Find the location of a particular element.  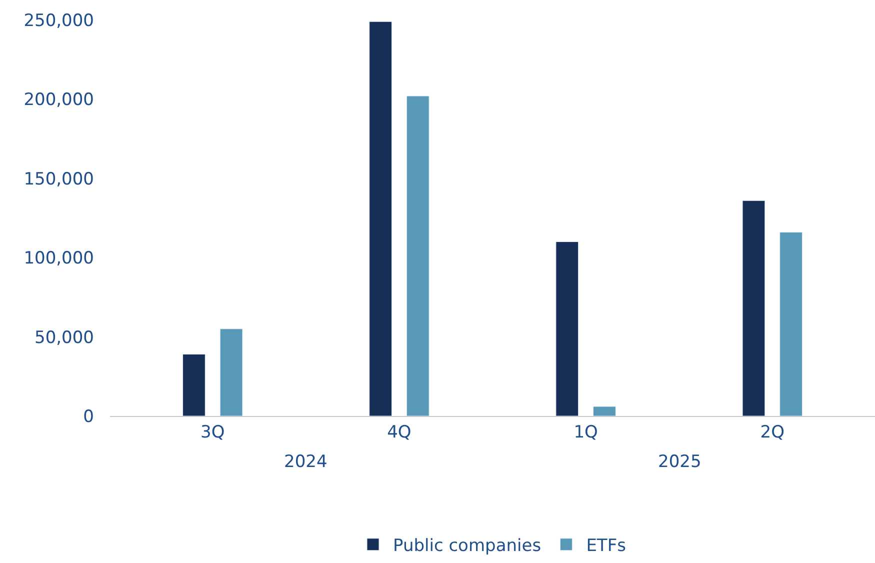

x-tick-label: 1Q is located at coordinates (586, 432).